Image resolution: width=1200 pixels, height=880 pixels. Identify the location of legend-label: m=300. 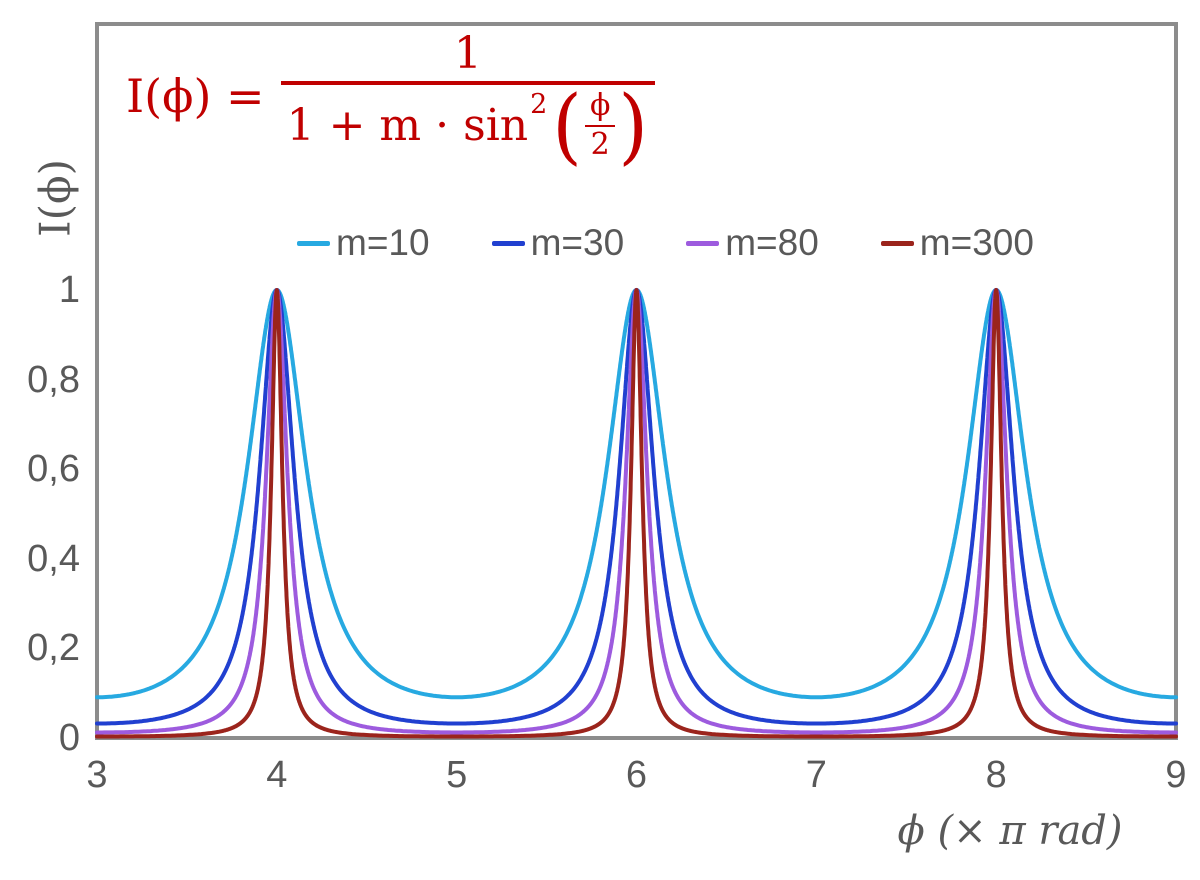
(976, 242).